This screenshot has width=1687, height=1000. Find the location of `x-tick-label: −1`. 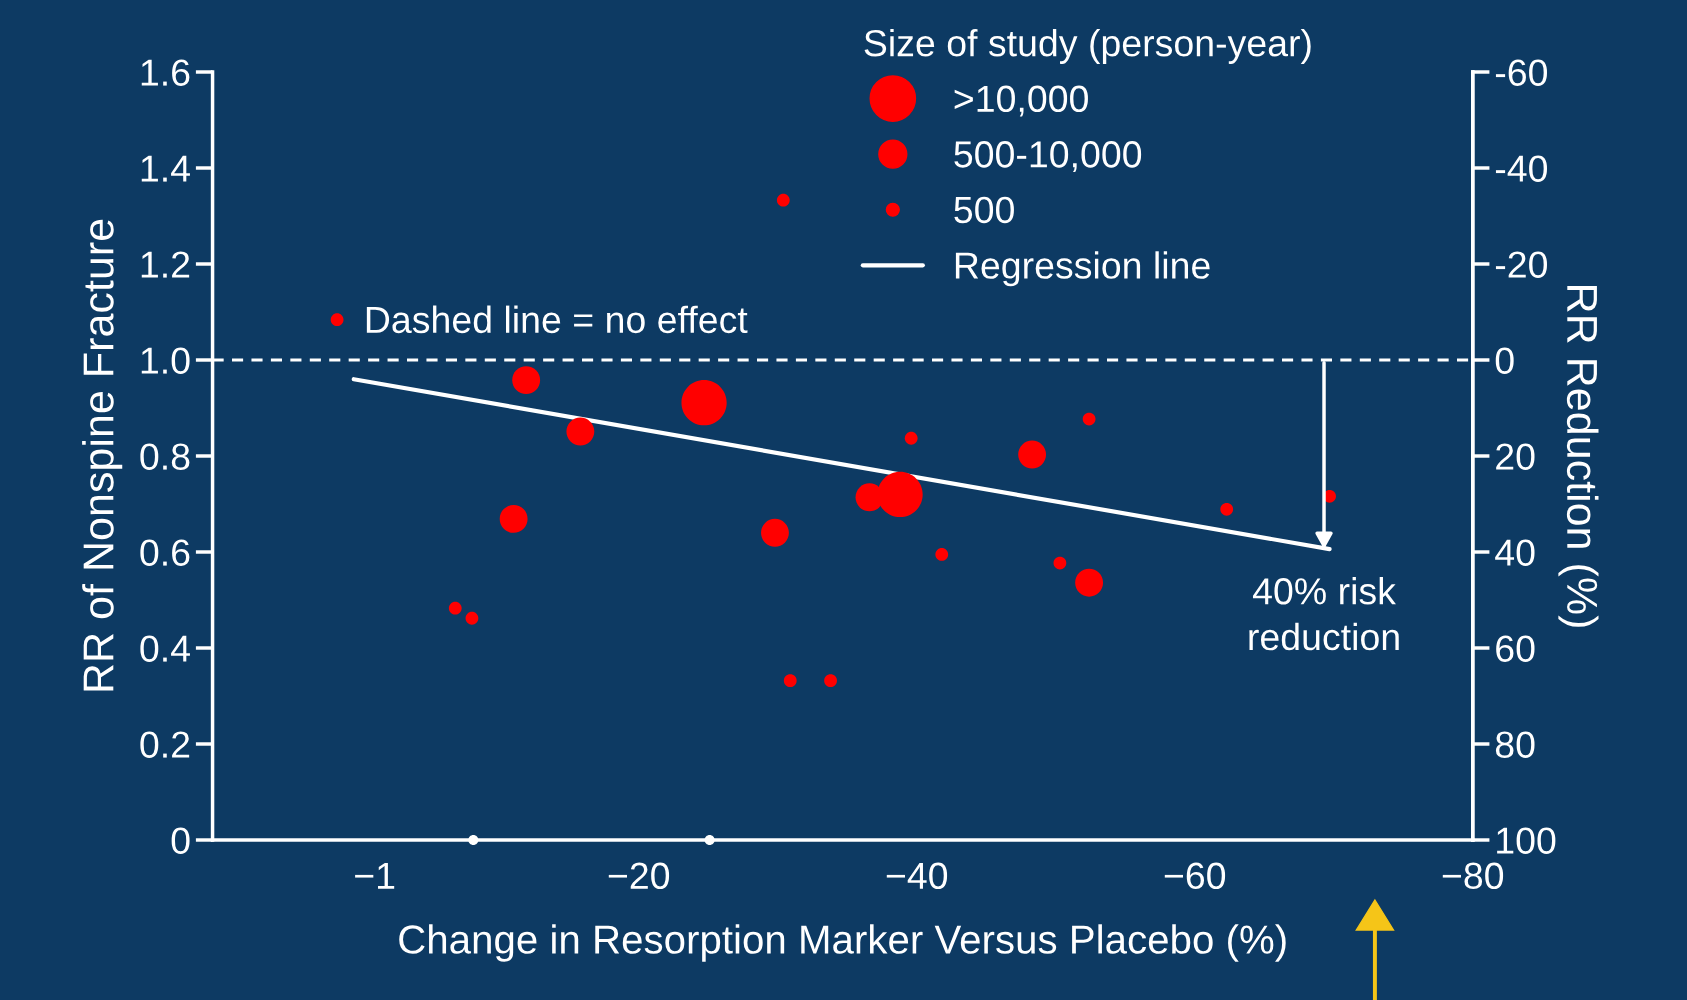

x-tick-label: −1 is located at coordinates (375, 875).